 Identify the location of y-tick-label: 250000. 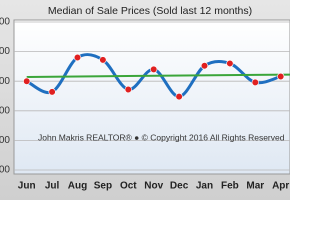
(5, 51).